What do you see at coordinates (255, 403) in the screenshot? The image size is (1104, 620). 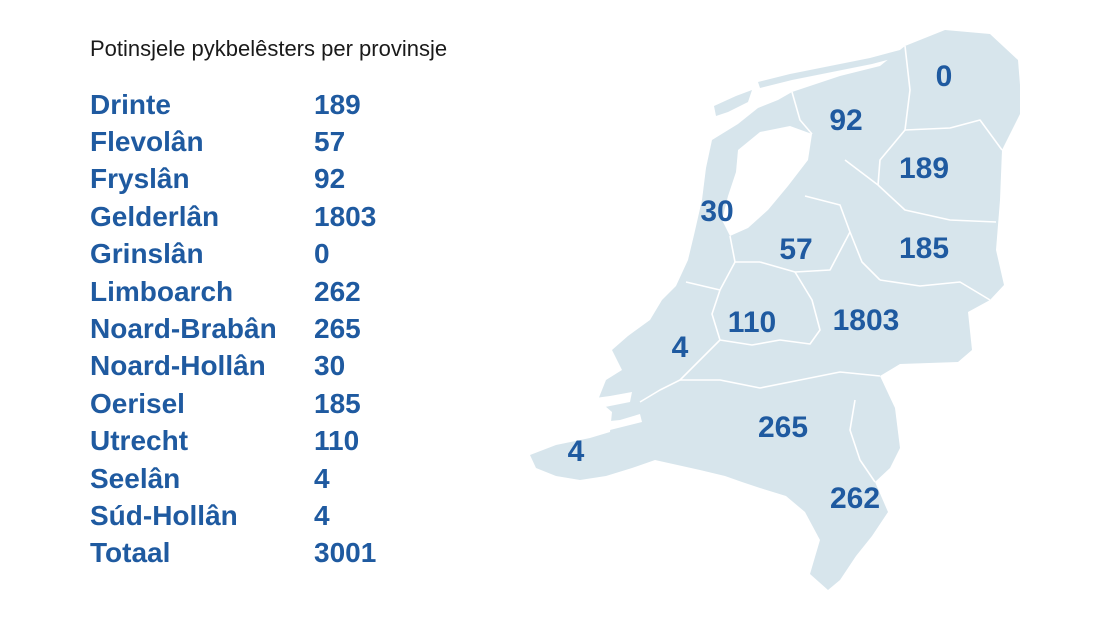 I see `table-row: Oerisel 185` at bounding box center [255, 403].